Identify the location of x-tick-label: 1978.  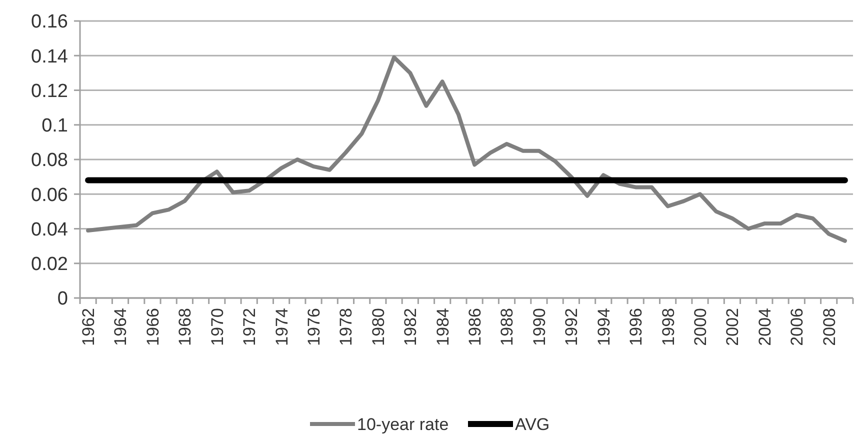
(346, 327).